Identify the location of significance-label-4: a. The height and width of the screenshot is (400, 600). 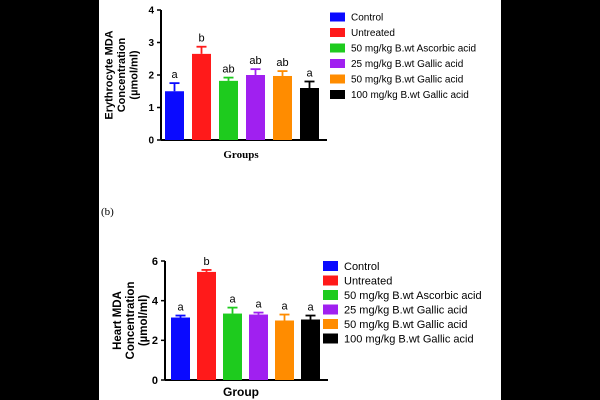
(258, 305).